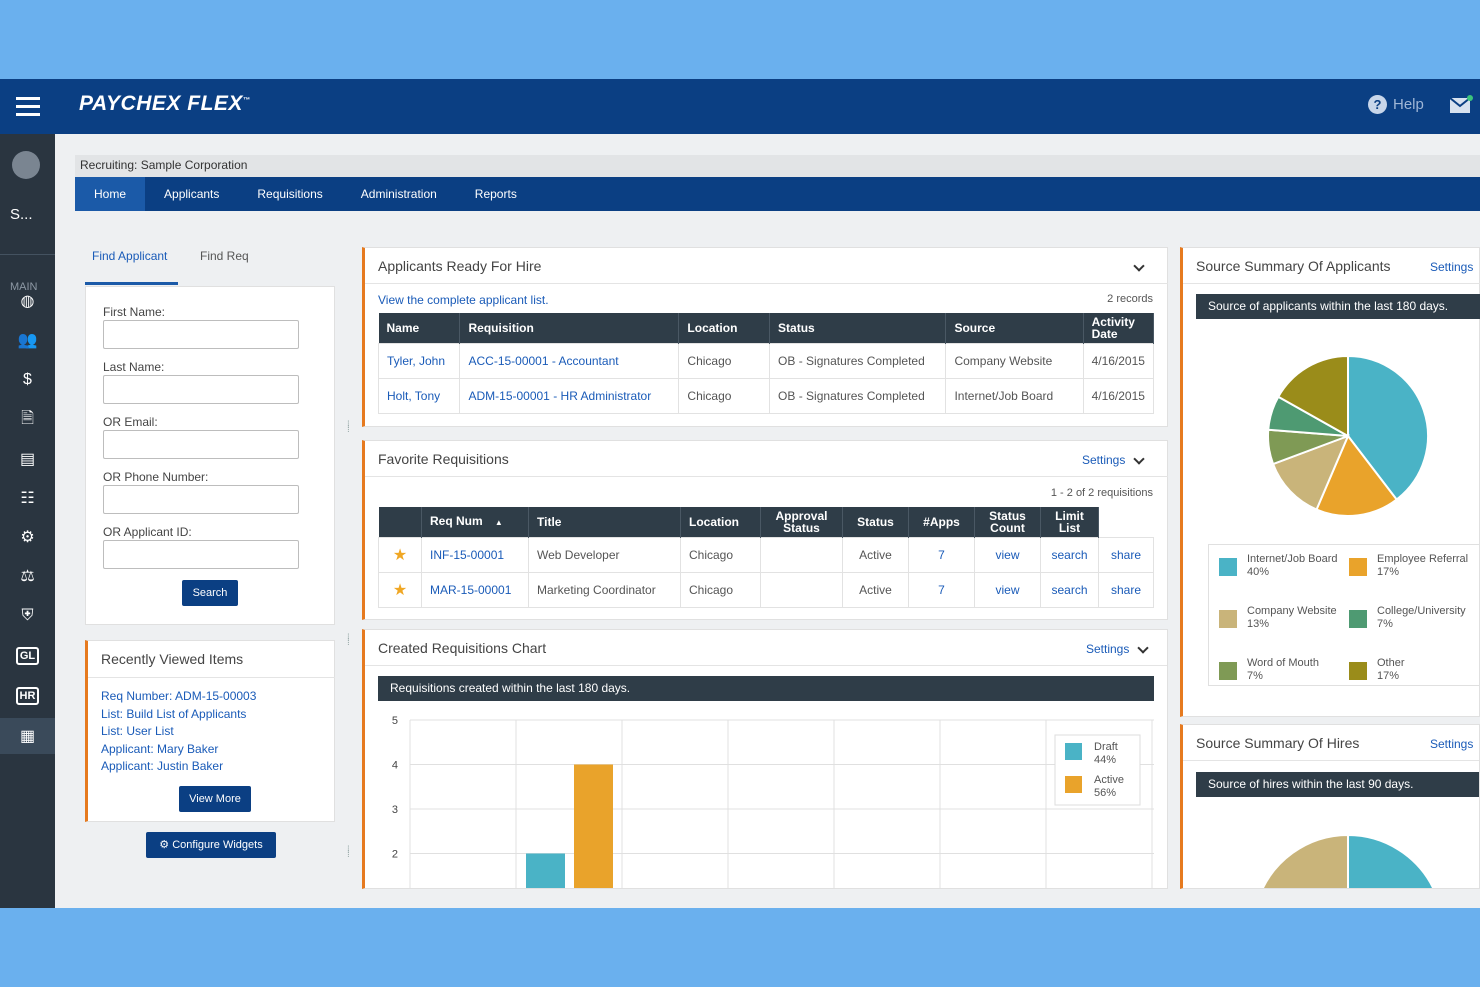  What do you see at coordinates (201, 444) in the screenshot?
I see `email-input` at bounding box center [201, 444].